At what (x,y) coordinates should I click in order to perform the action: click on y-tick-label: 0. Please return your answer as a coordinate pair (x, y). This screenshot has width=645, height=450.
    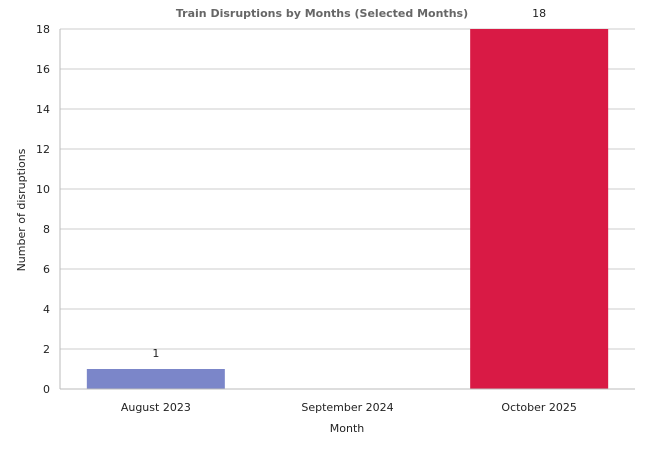
    Looking at the image, I should click on (46, 389).